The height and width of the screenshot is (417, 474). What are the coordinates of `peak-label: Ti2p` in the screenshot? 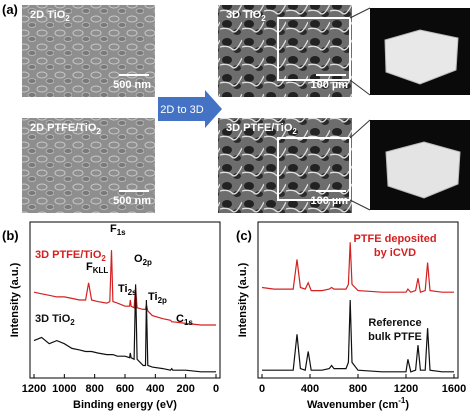 It's located at (157, 298).